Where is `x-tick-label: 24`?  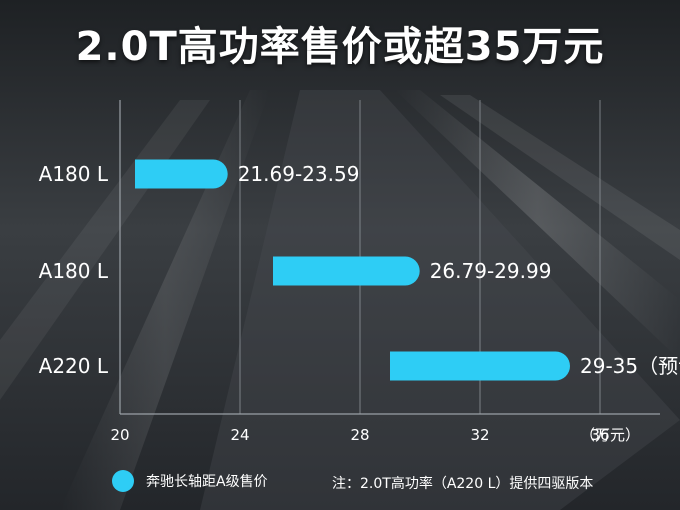 x-tick-label: 24 is located at coordinates (239, 435).